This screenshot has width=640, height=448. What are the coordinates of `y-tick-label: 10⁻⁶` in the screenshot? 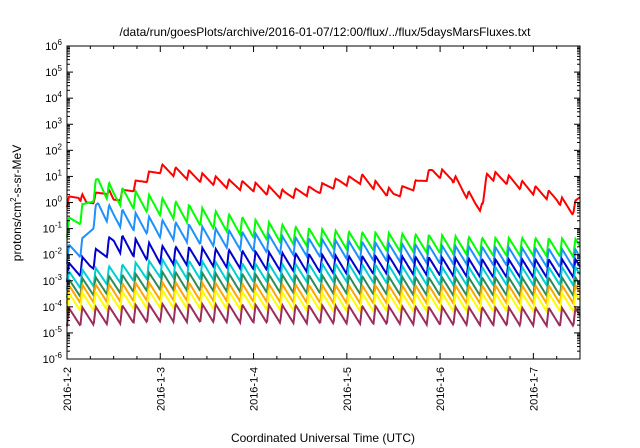 It's located at (53, 358).